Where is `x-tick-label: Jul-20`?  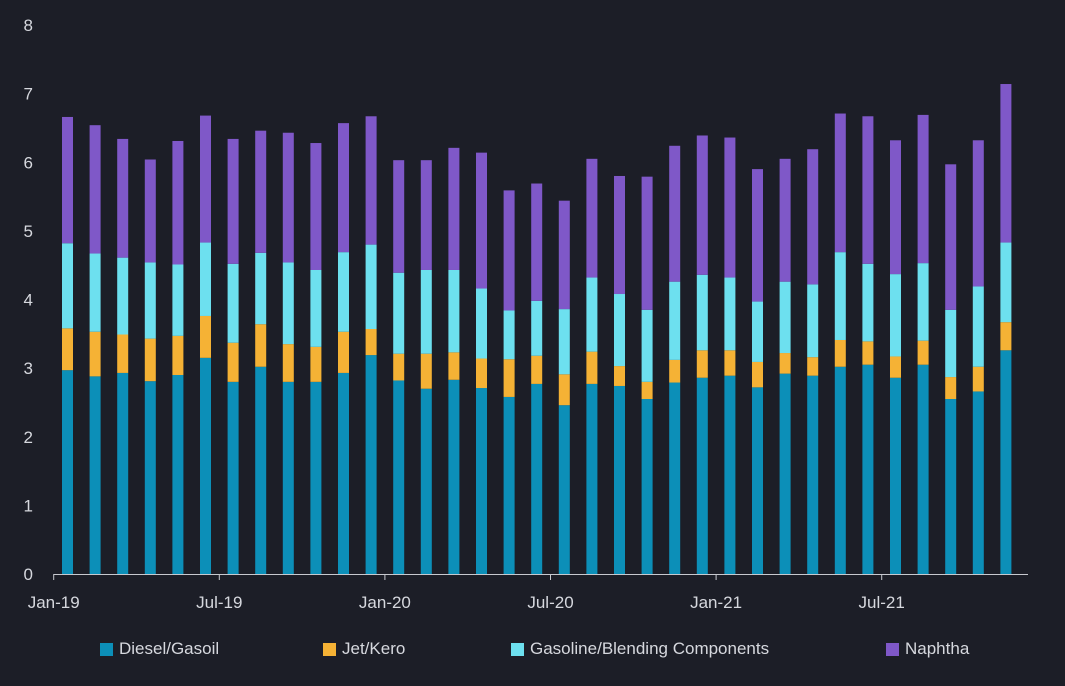
x-tick-label: Jul-20 is located at coordinates (550, 602).